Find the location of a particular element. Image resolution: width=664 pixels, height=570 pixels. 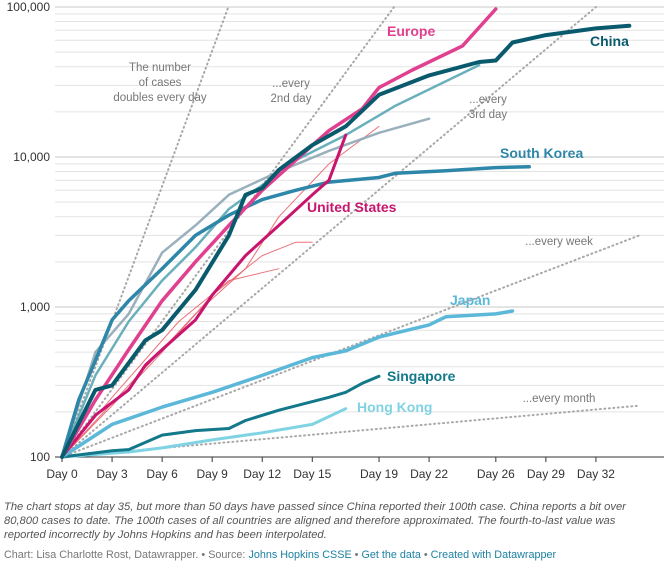

source-label: Source: is located at coordinates (227, 555).